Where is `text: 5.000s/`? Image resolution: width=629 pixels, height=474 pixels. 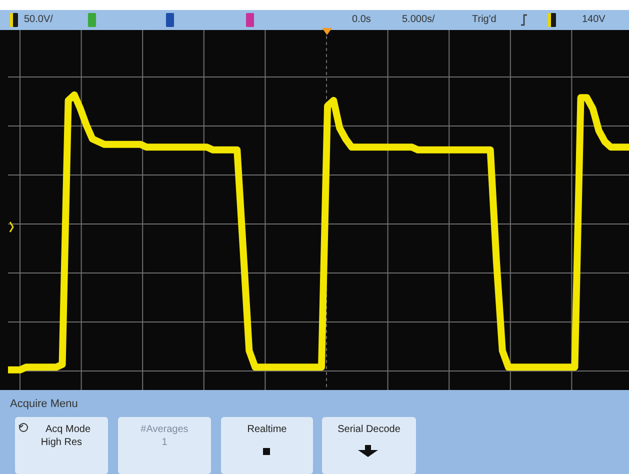
text: 5.000s/ is located at coordinates (418, 20).